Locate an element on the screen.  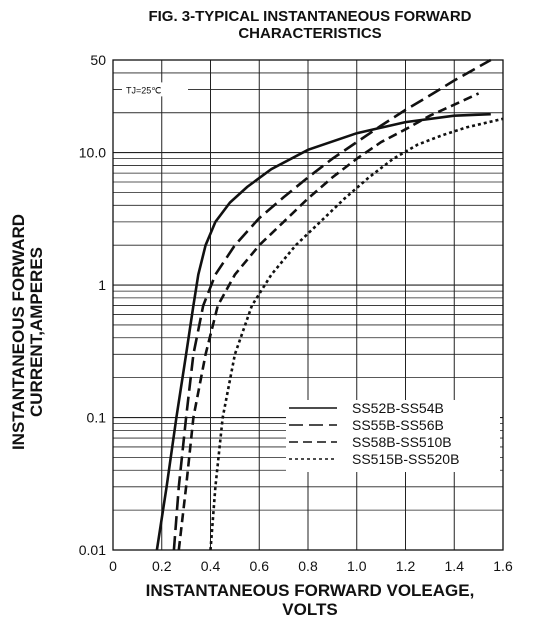
x-axis-label-line2: VOLTS is located at coordinates (309, 609).